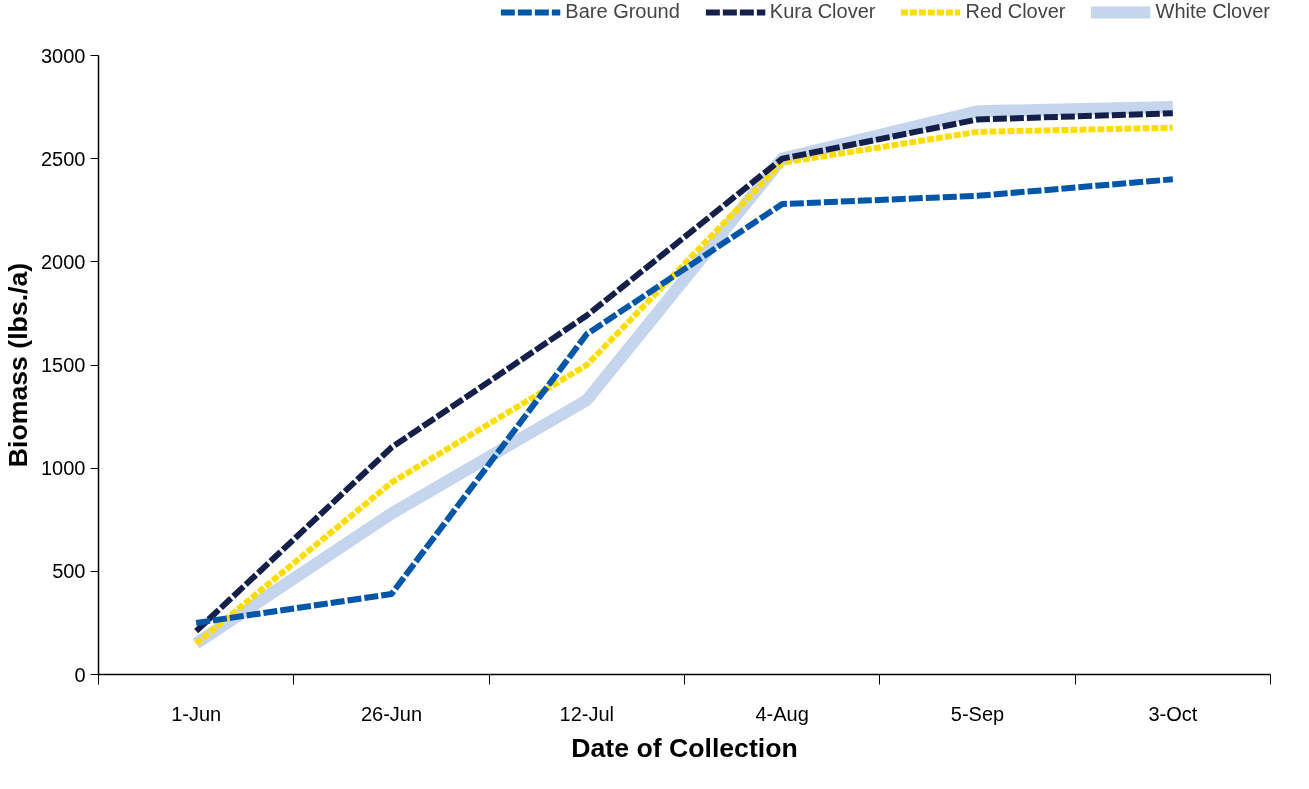 This screenshot has width=1309, height=789. I want to click on y-tick-label: 1000, so click(63, 468).